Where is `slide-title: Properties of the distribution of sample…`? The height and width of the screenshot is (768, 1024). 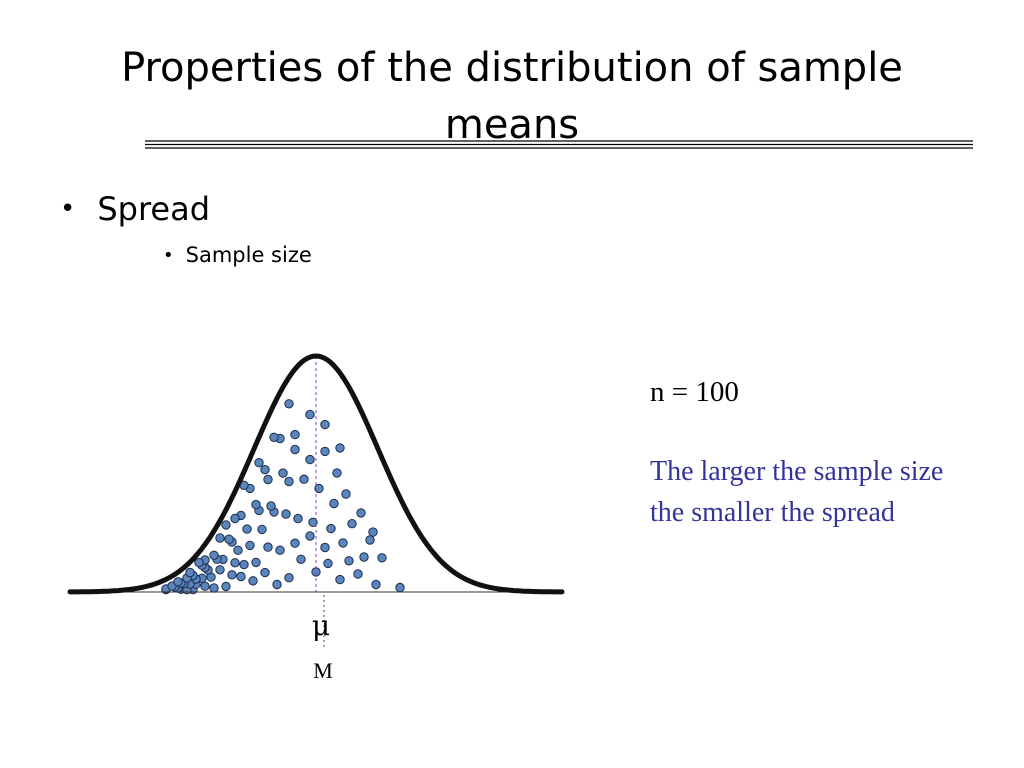
slide-title: Properties of the distribution of sample… is located at coordinates (512, 96).